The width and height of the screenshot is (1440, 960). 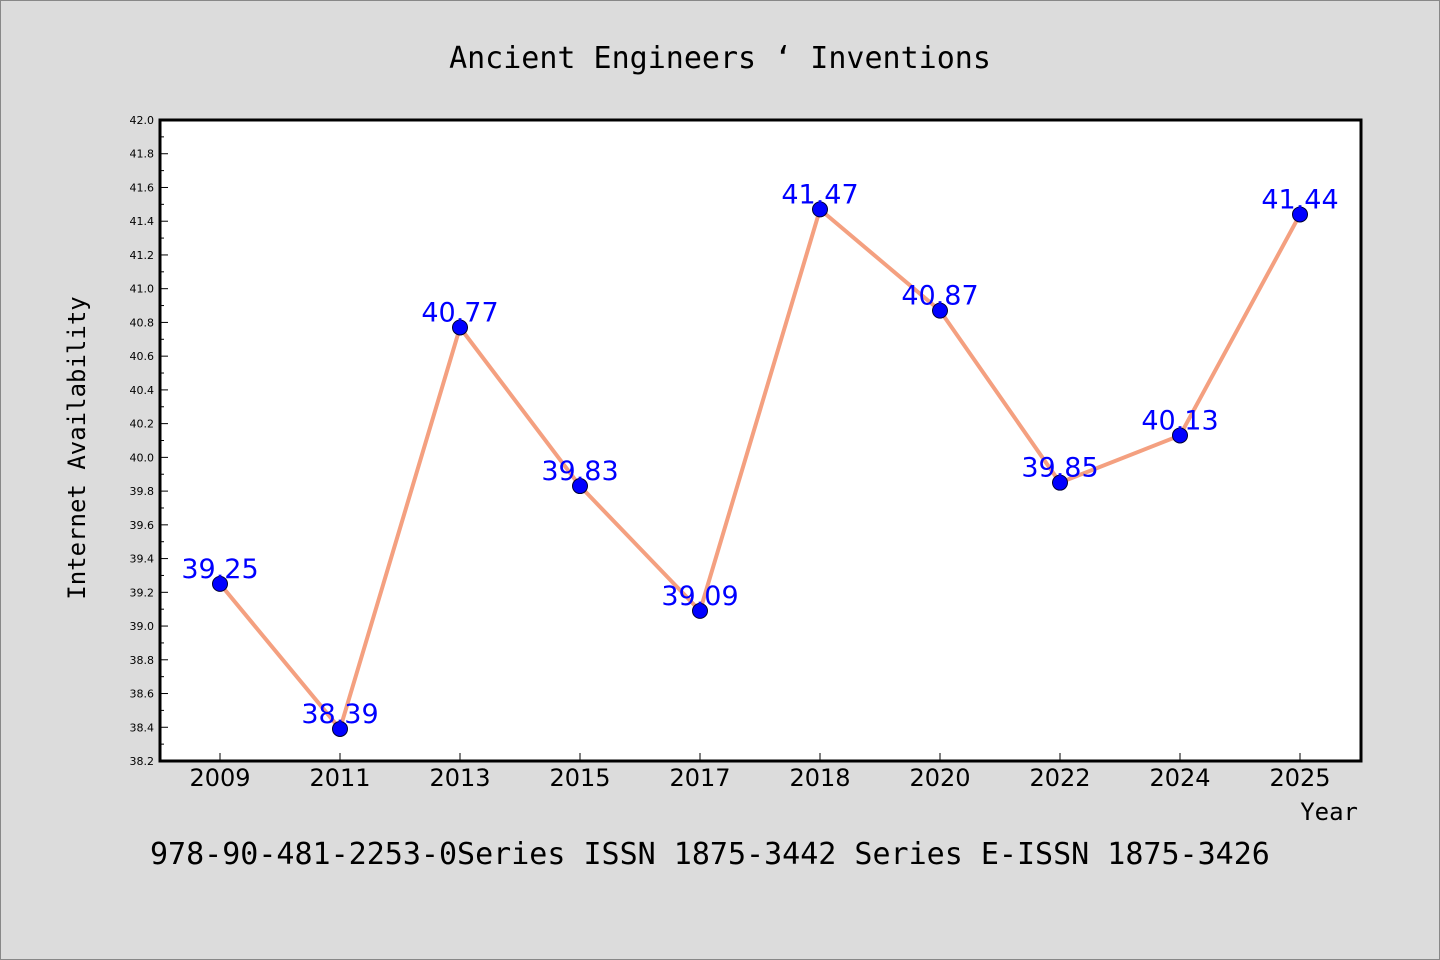 I want to click on x-axis: 2009 2011 2013 2015 2017 2018 2020 2022 2024 2025, so click(x=760, y=772).